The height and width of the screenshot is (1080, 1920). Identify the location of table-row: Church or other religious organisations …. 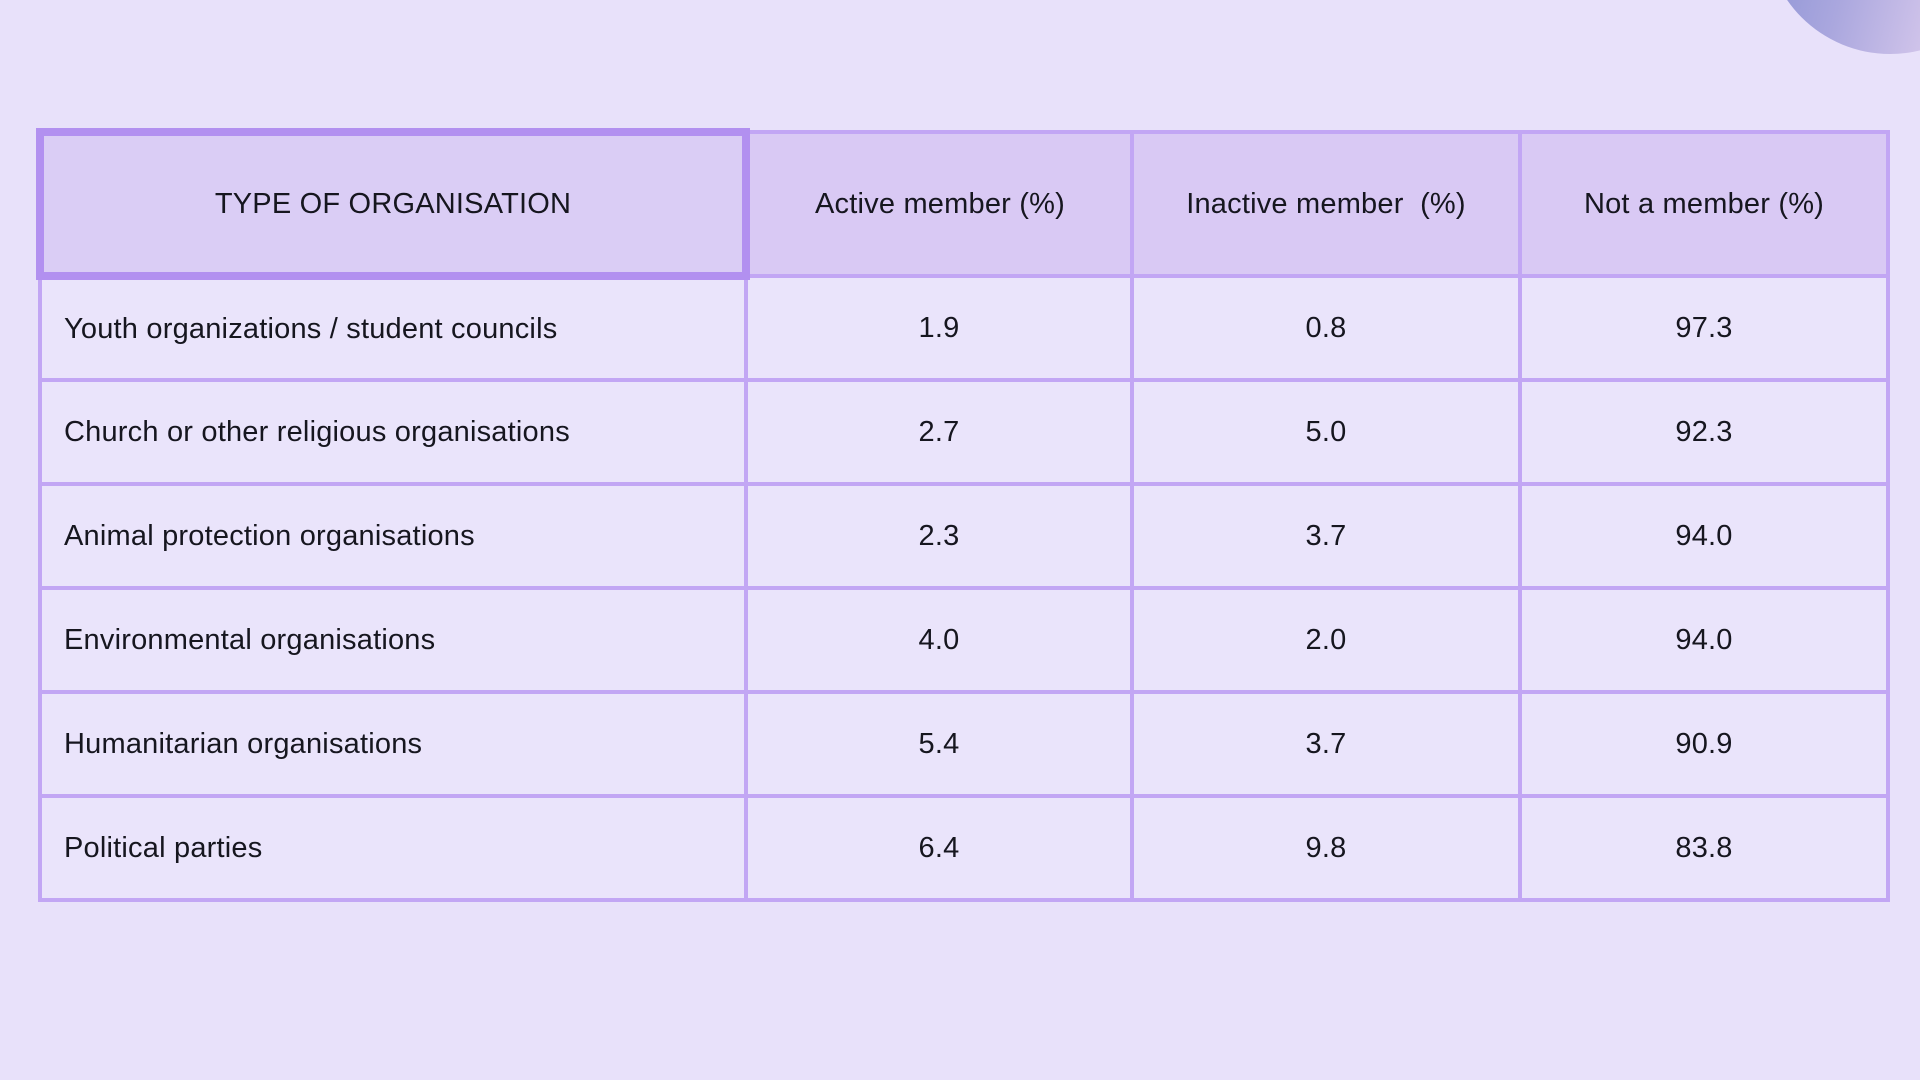
(964, 432).